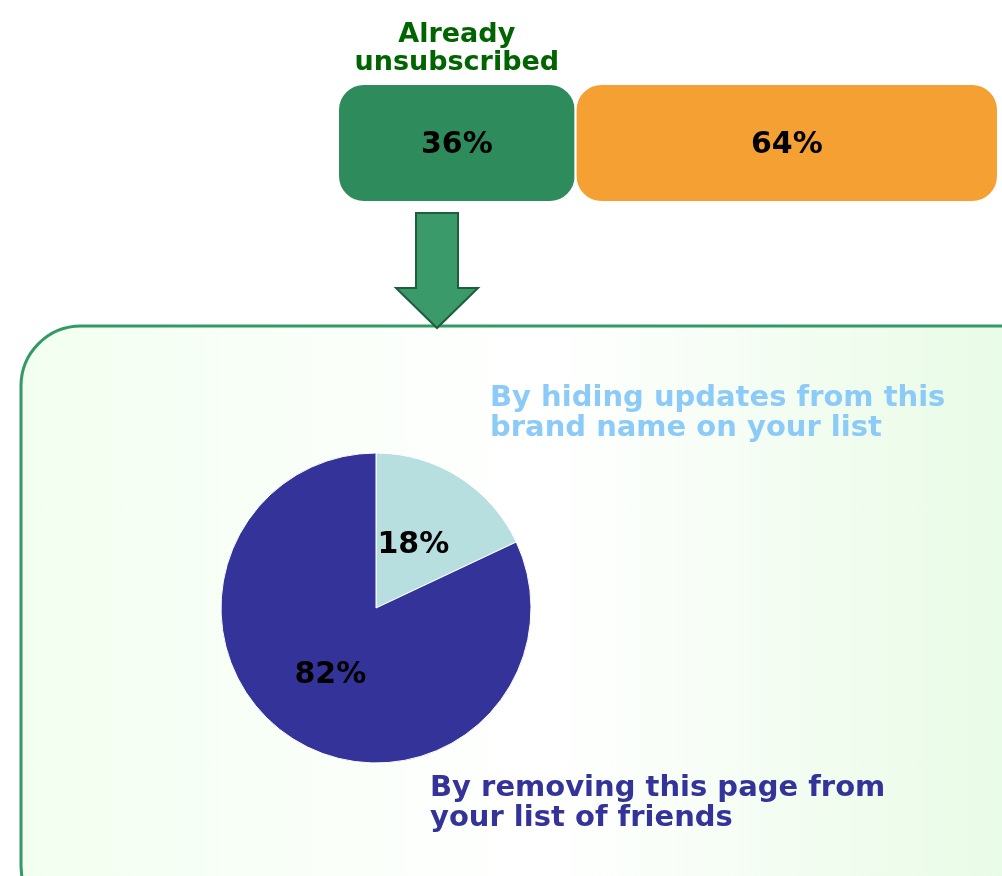 Image resolution: width=1002 pixels, height=876 pixels. What do you see at coordinates (413, 542) in the screenshot?
I see `data-label: 18%` at bounding box center [413, 542].